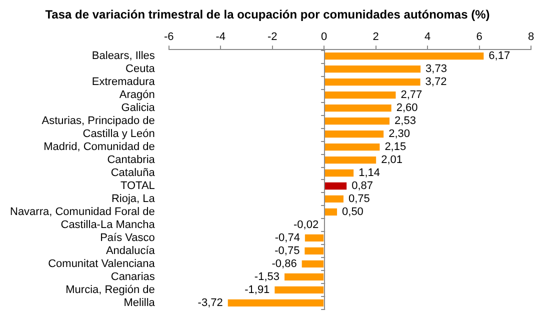 The height and width of the screenshot is (322, 553). I want to click on data-label: 3,72, so click(436, 82).